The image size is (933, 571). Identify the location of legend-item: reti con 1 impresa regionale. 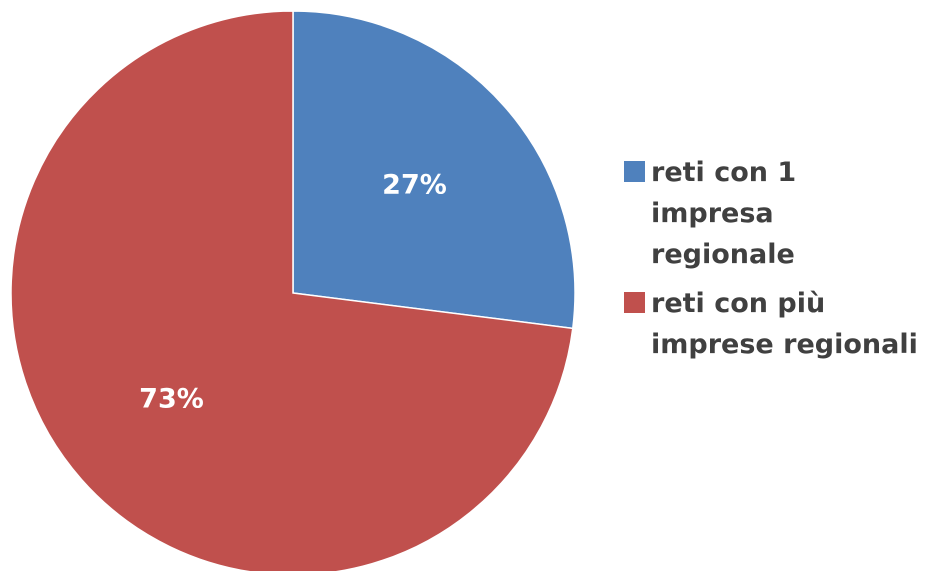
(776, 213).